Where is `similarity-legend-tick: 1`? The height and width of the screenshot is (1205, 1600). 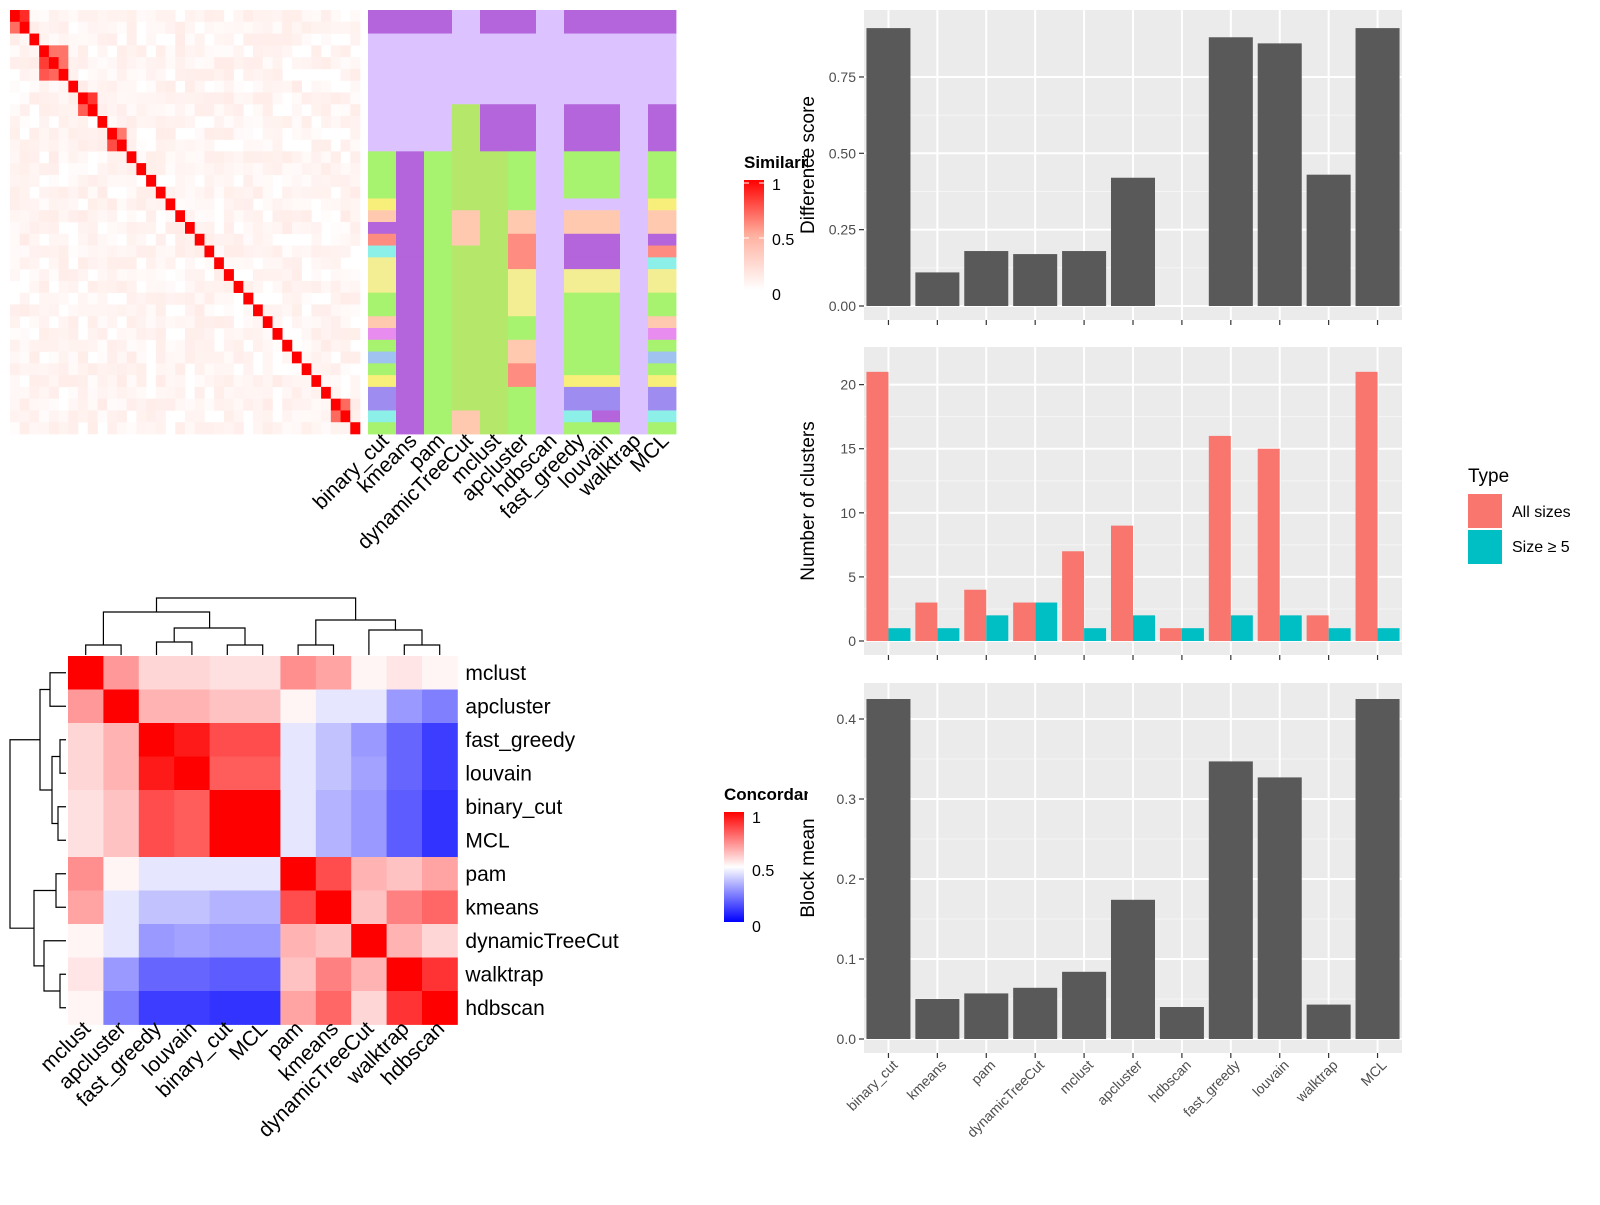 similarity-legend-tick: 1 is located at coordinates (776, 185).